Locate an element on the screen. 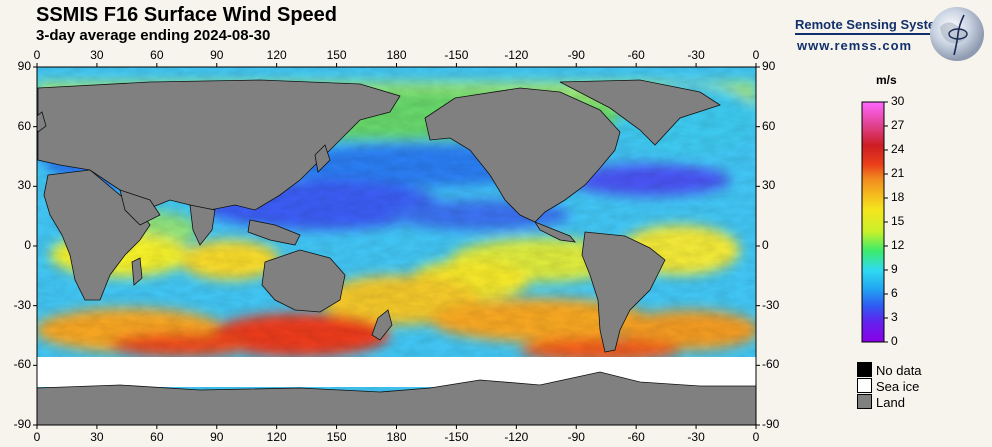  colorbar-tick-label: 6 is located at coordinates (894, 293).